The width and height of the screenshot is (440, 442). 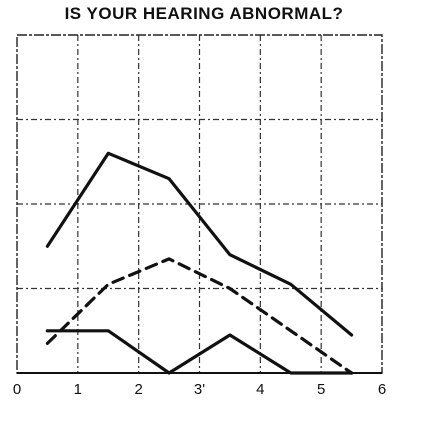 I want to click on x-tick-label: 6, so click(x=382, y=389).